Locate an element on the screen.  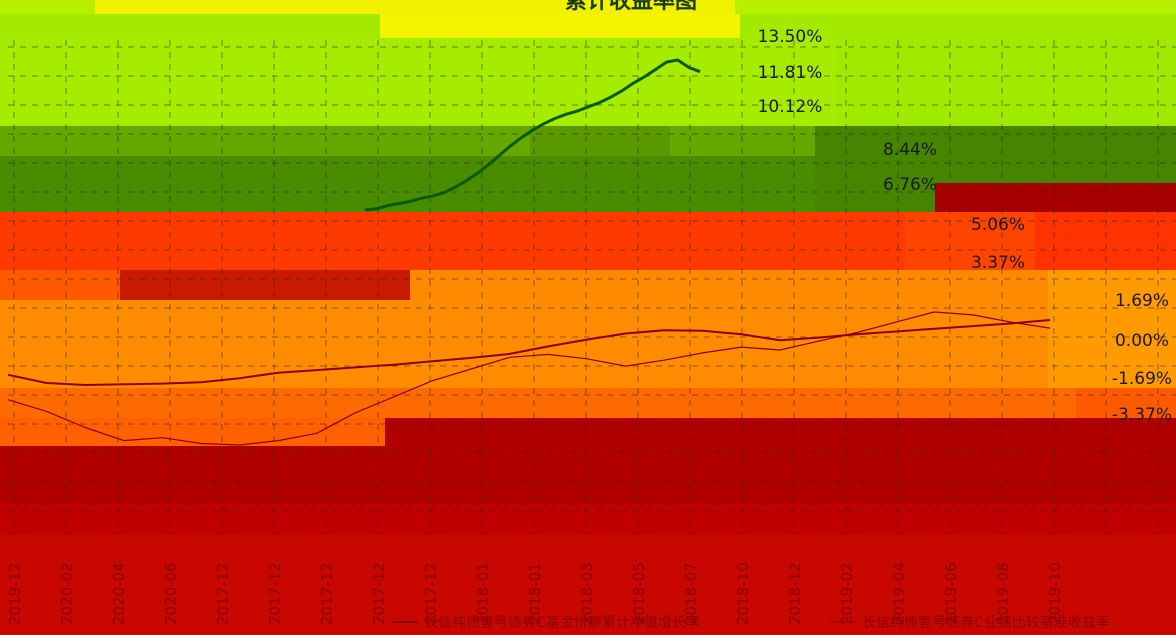
legend: 长信纯债壹号债券C基金份额累计净值增长率 长信纯债壹号债券C业绩比较基准收益率 is located at coordinates (751, 622).